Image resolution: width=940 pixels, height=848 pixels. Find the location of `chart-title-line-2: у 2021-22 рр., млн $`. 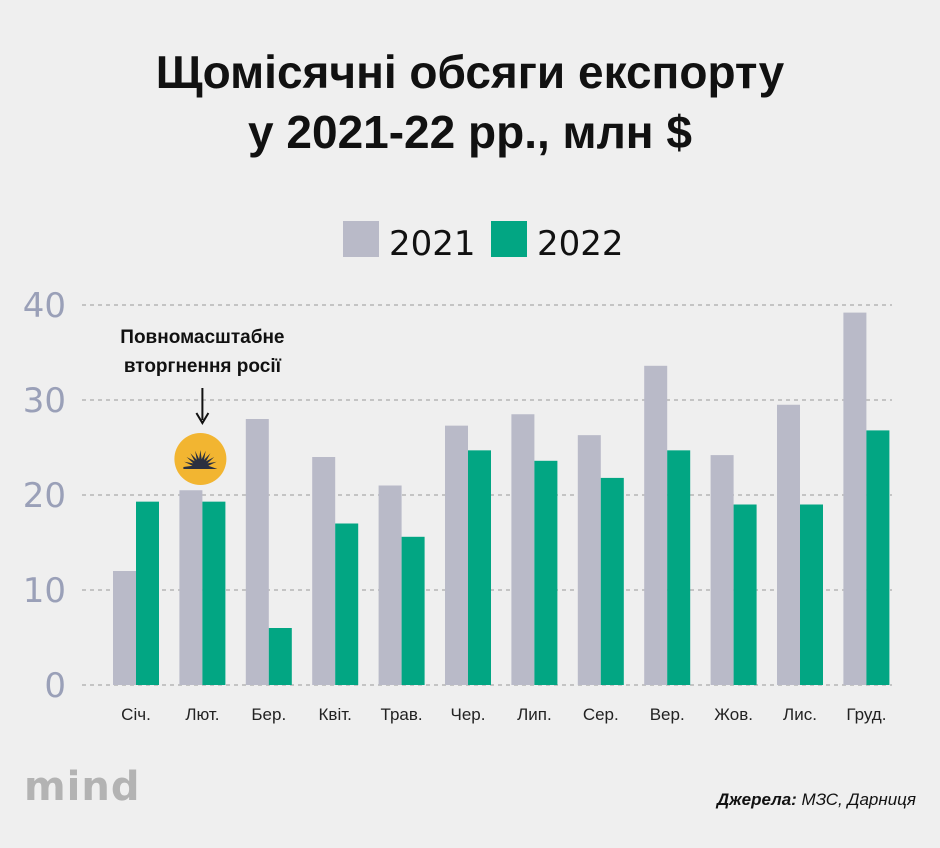

chart-title-line-2: у 2021-22 рр., млн $ is located at coordinates (470, 132).